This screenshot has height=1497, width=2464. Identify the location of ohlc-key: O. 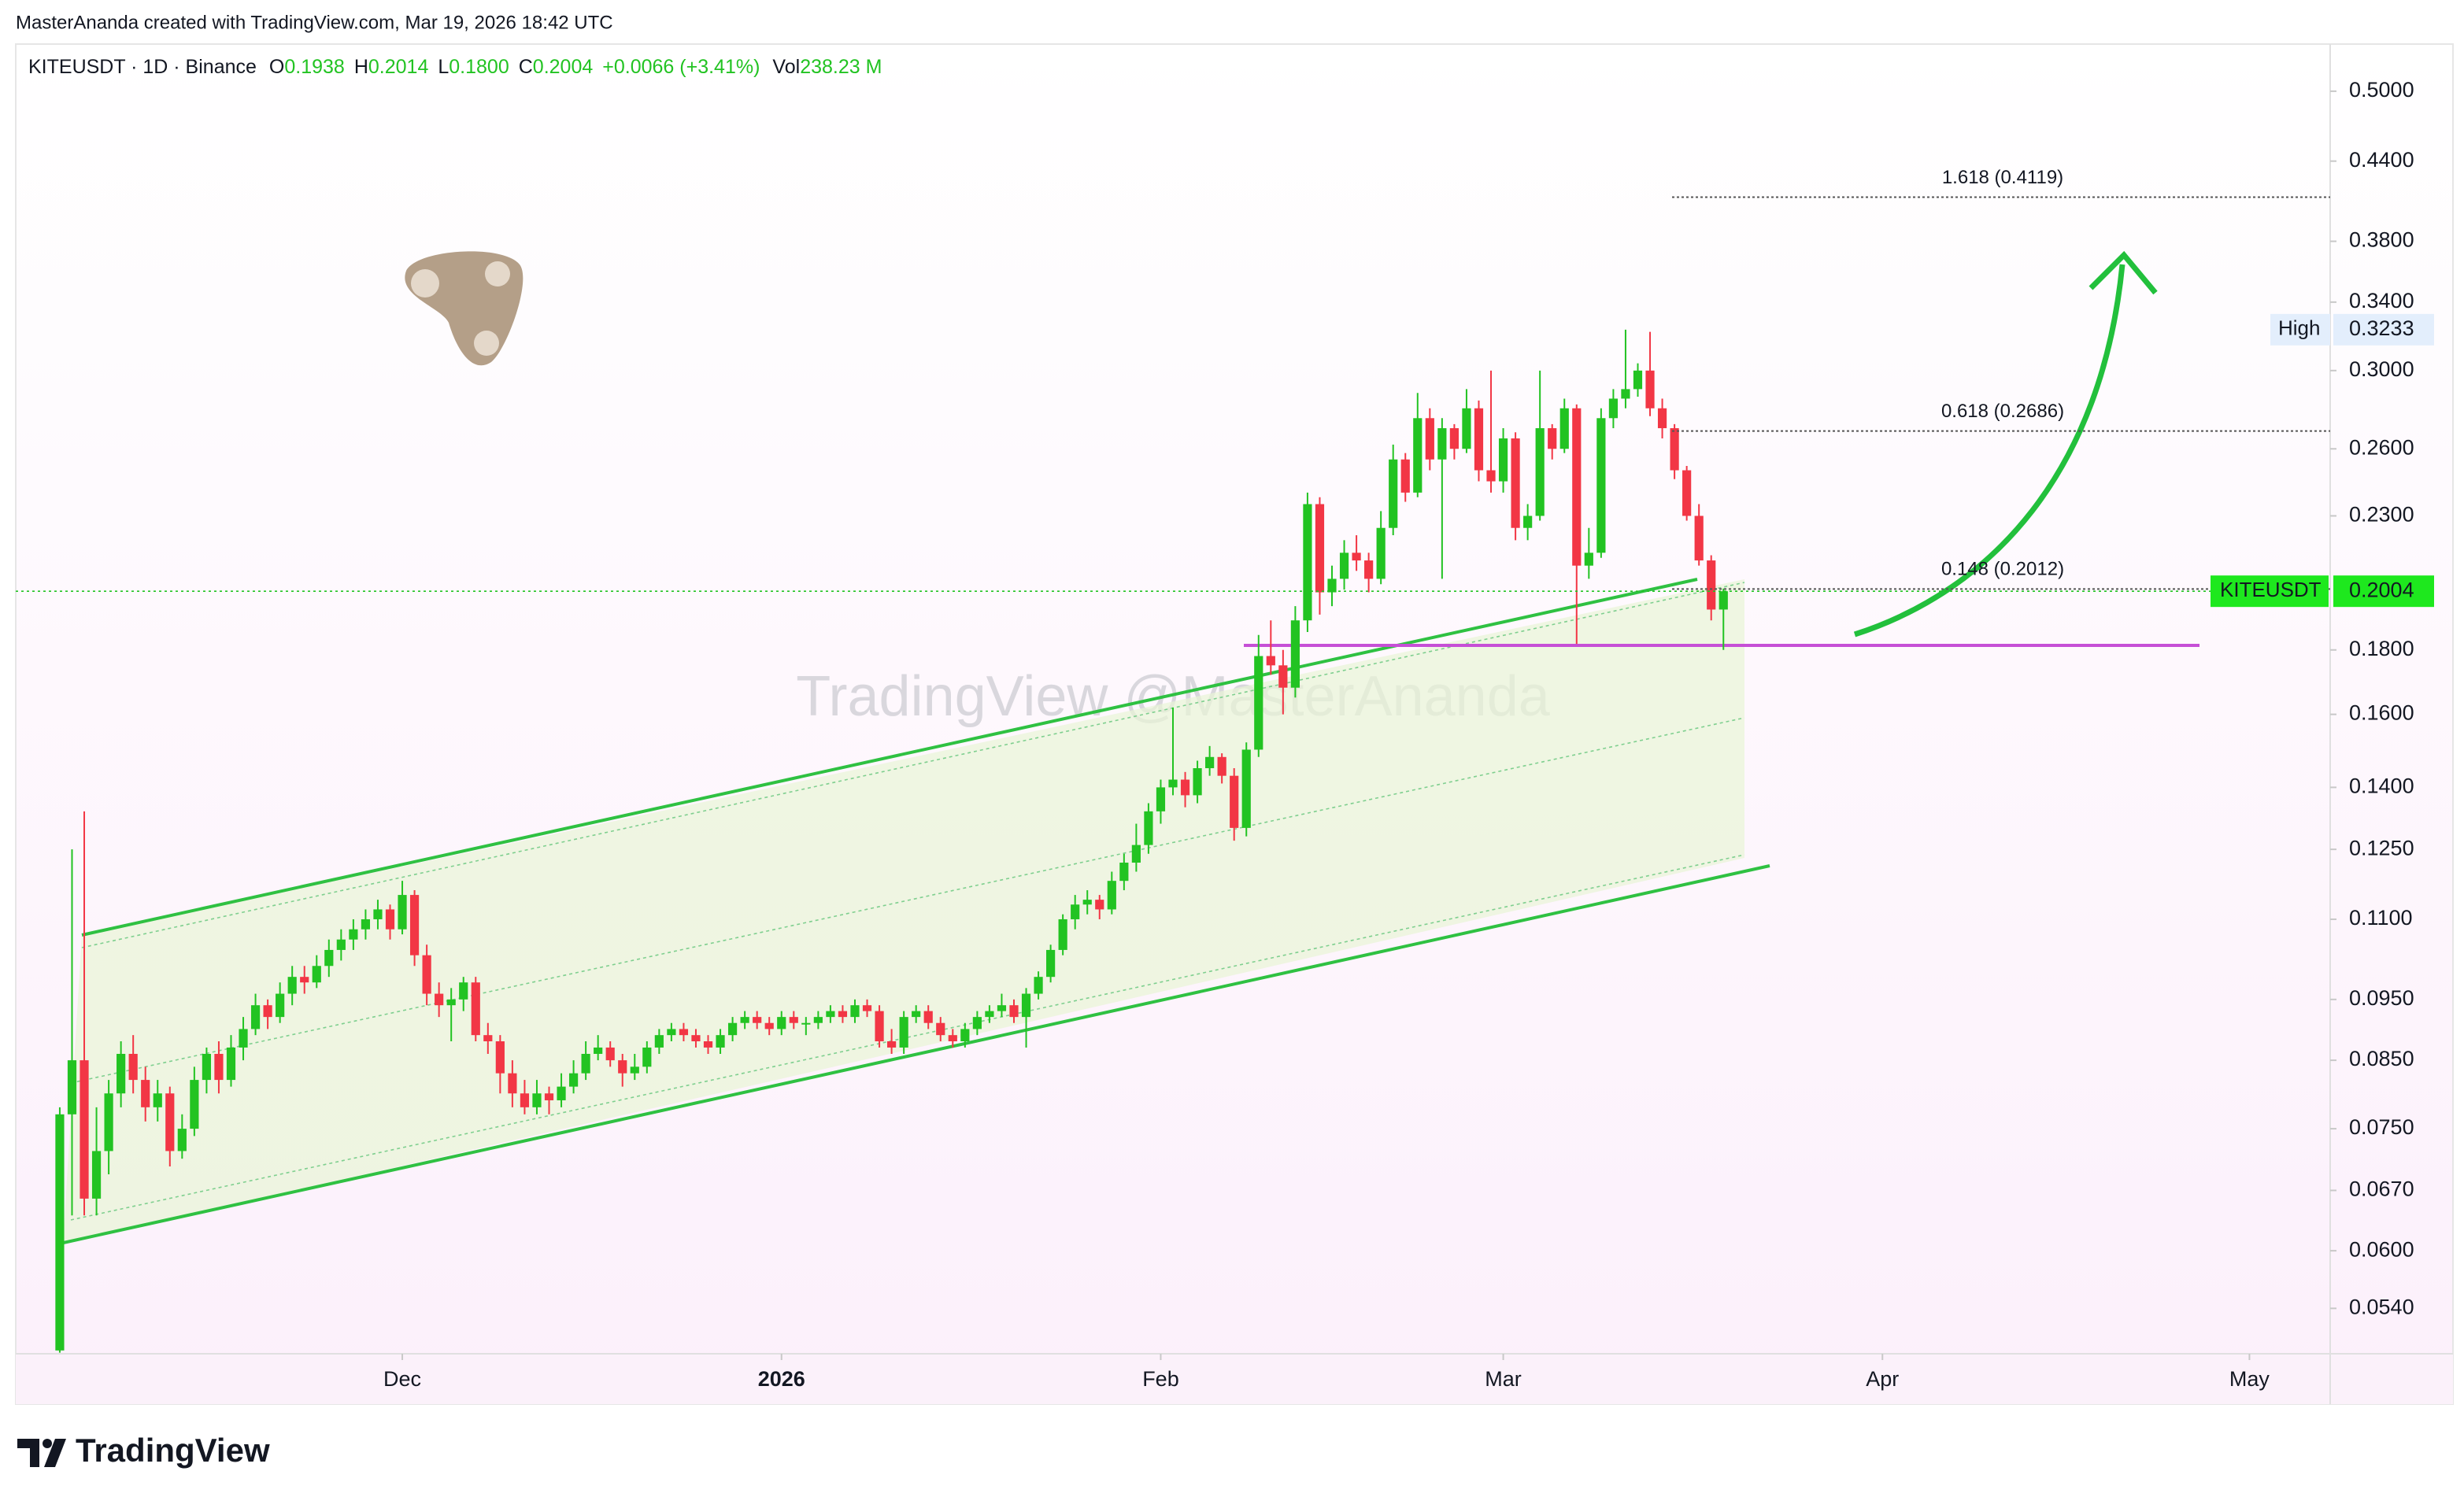
(277, 67).